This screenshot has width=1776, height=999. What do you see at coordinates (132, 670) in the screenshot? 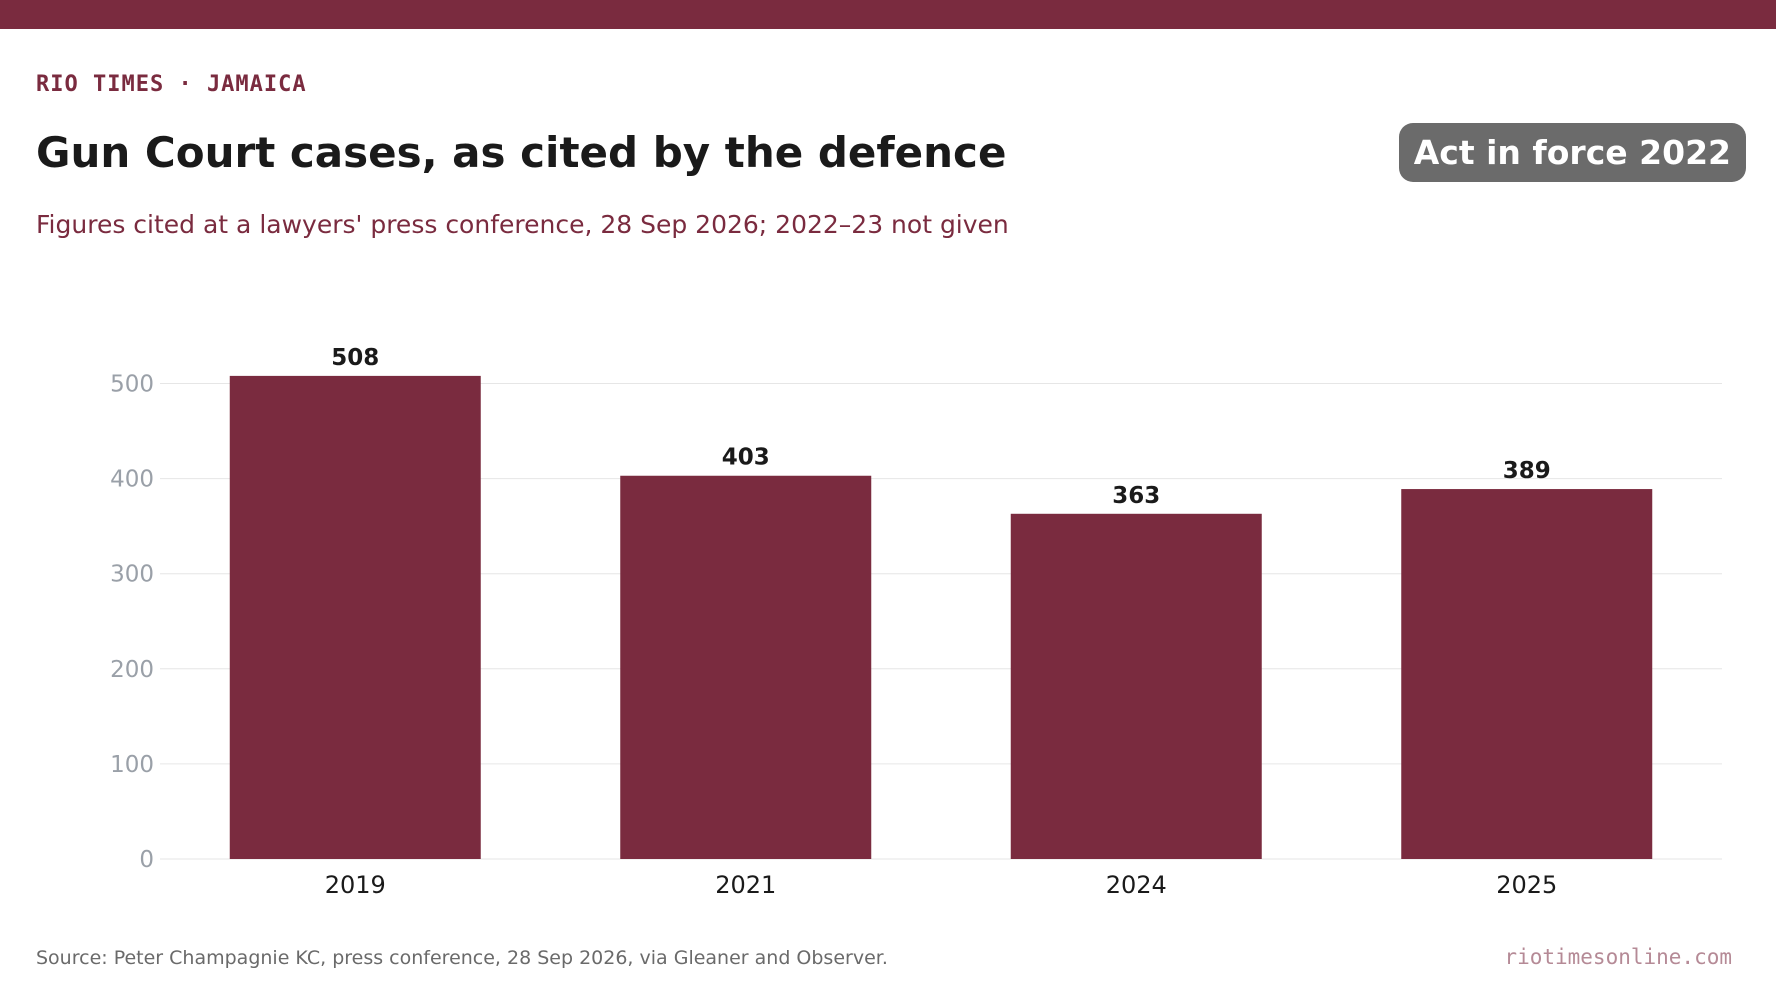
I see `y-tick-label: 200` at bounding box center [132, 670].